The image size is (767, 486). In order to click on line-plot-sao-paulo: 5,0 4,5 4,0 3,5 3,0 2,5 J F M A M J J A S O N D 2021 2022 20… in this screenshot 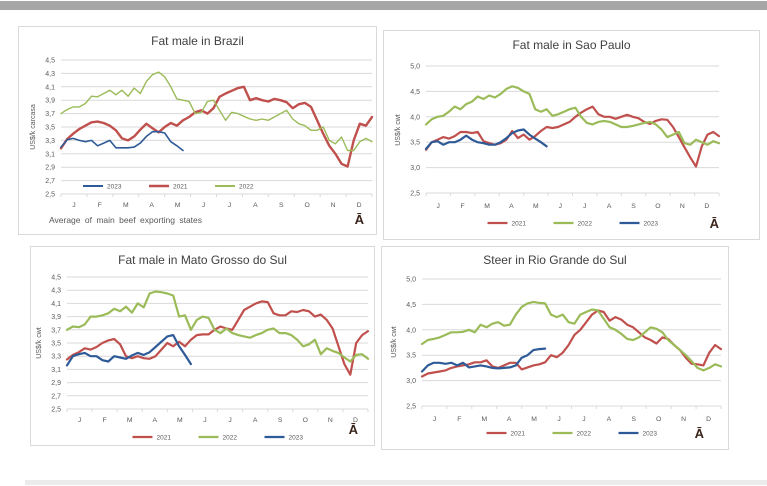, I will do `click(565, 146)`.